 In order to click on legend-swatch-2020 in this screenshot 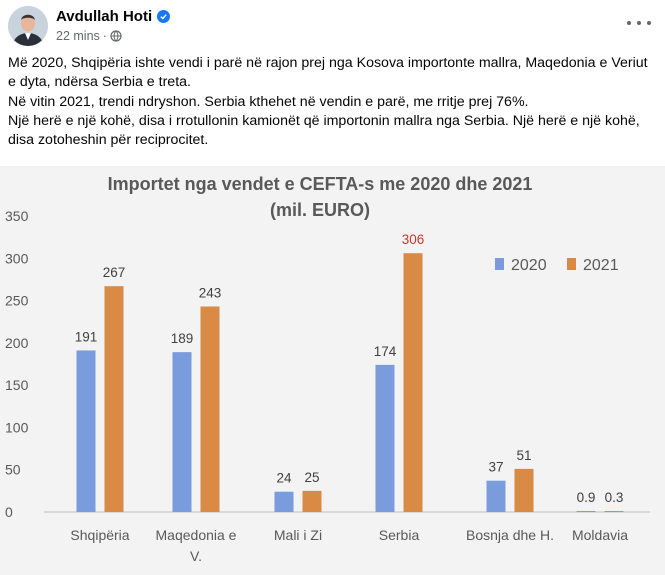, I will do `click(499, 264)`.